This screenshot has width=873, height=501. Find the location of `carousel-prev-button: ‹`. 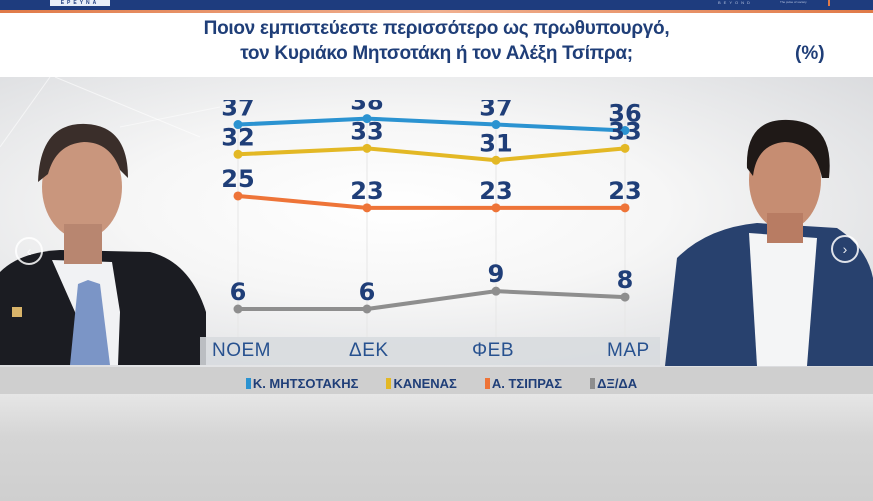

carousel-prev-button: ‹ is located at coordinates (29, 251).